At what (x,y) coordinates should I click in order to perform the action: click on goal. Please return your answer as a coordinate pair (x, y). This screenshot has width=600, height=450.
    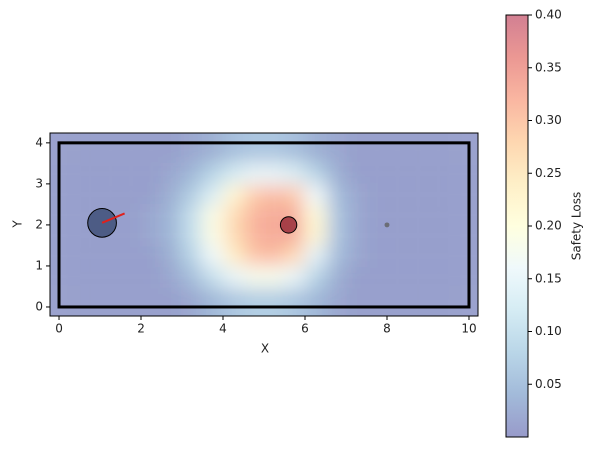
    Looking at the image, I should click on (387, 225).